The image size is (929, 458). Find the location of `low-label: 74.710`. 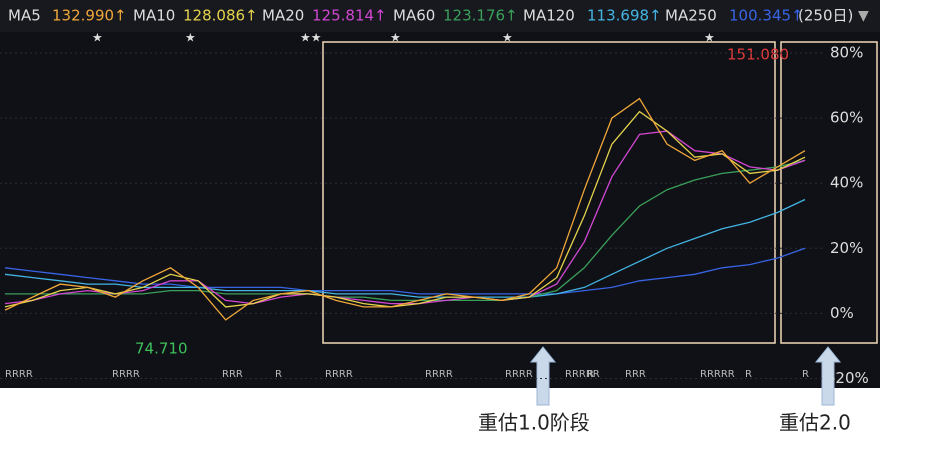

low-label: 74.710 is located at coordinates (161, 349).